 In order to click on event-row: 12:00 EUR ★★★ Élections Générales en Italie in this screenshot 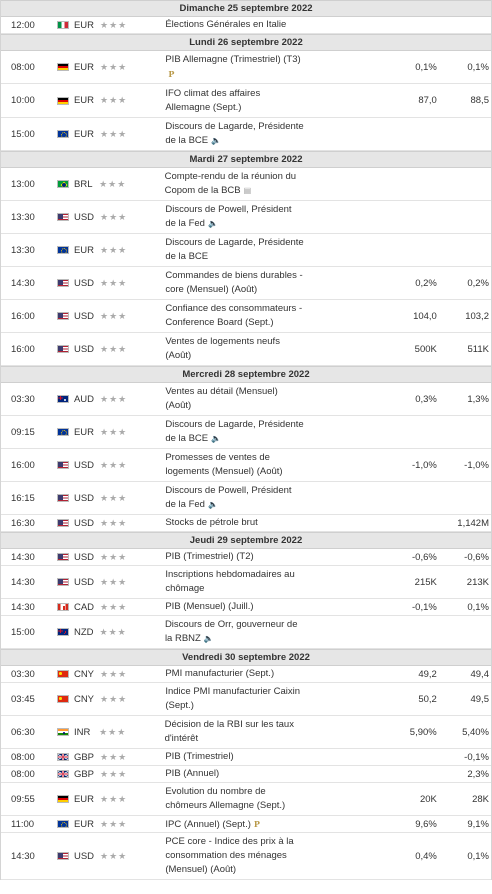, I will do `click(246, 25)`.